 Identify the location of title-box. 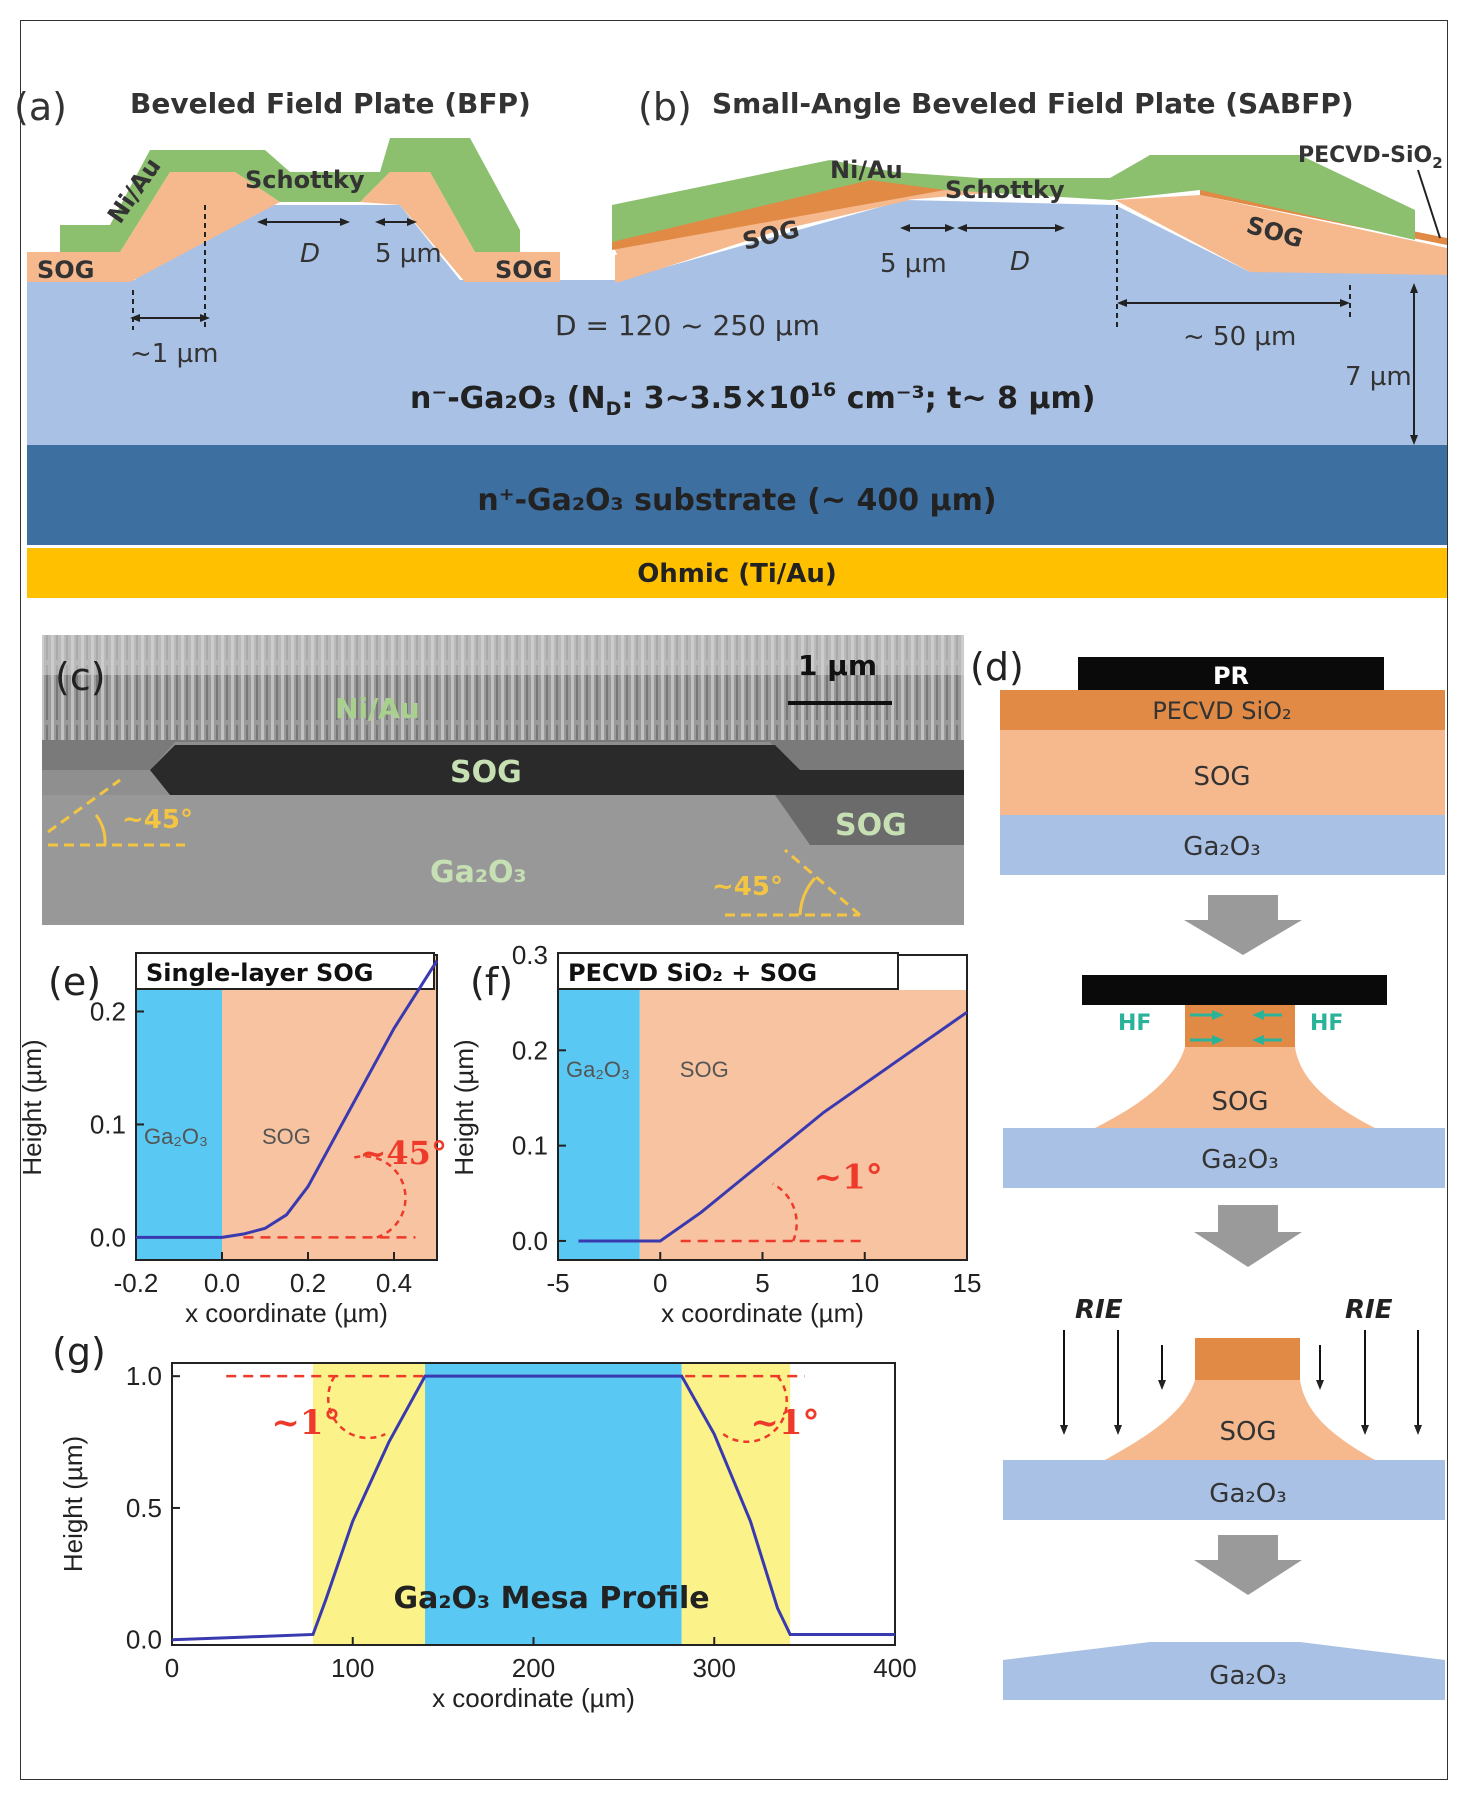
(728, 971).